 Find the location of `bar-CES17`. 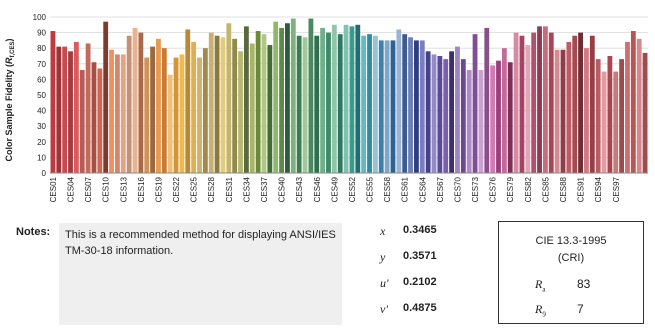

bar-CES17 is located at coordinates (147, 115).